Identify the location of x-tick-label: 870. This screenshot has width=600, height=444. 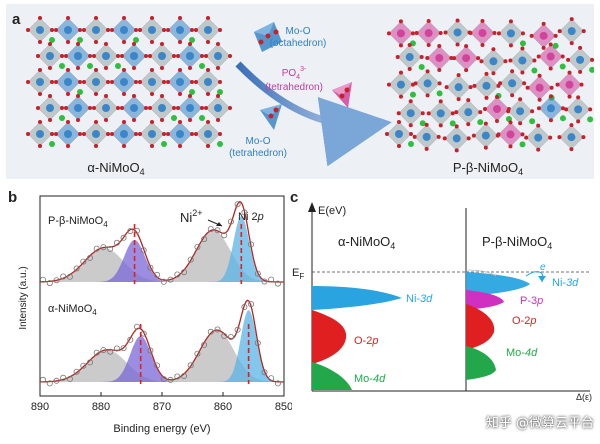
(162, 407).